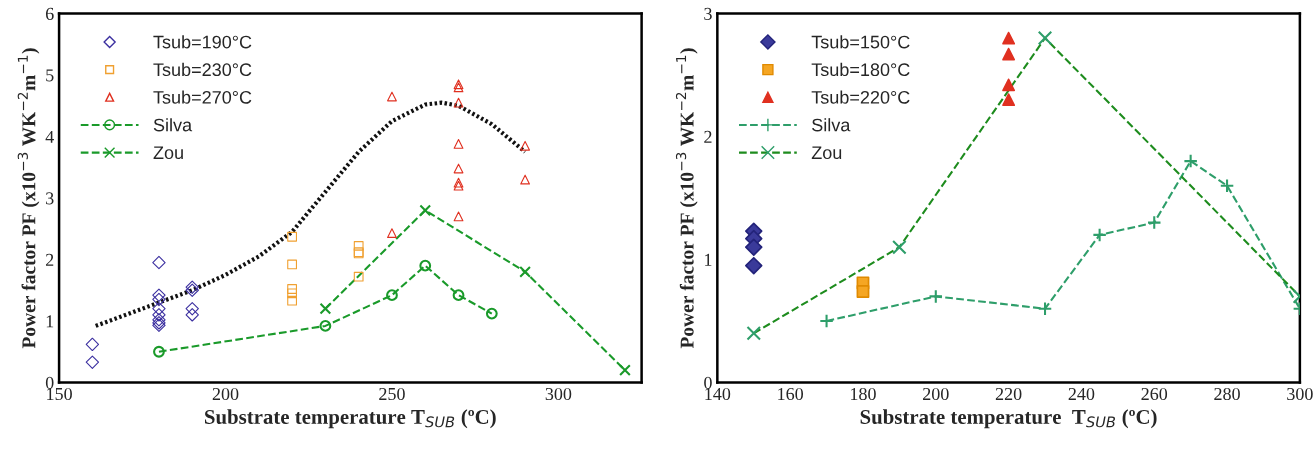 The height and width of the screenshot is (450, 1313). Describe the element at coordinates (1154, 394) in the screenshot. I see `x-tick-label: 260` at that location.